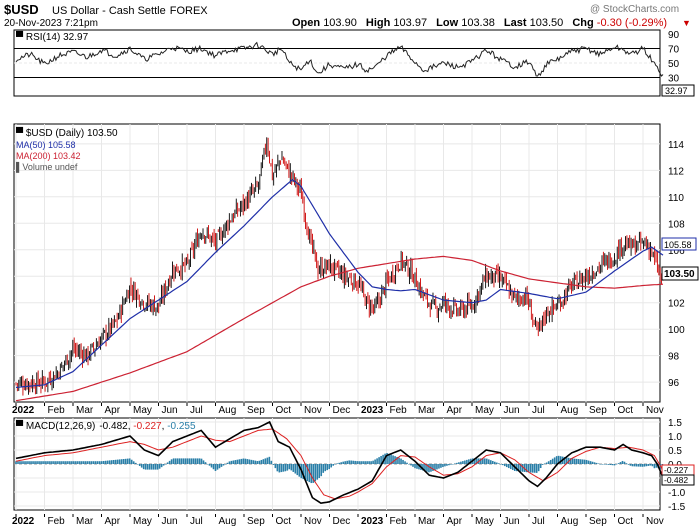 The height and width of the screenshot is (530, 700). What do you see at coordinates (340, 23) in the screenshot?
I see `open-value: 103.90` at bounding box center [340, 23].